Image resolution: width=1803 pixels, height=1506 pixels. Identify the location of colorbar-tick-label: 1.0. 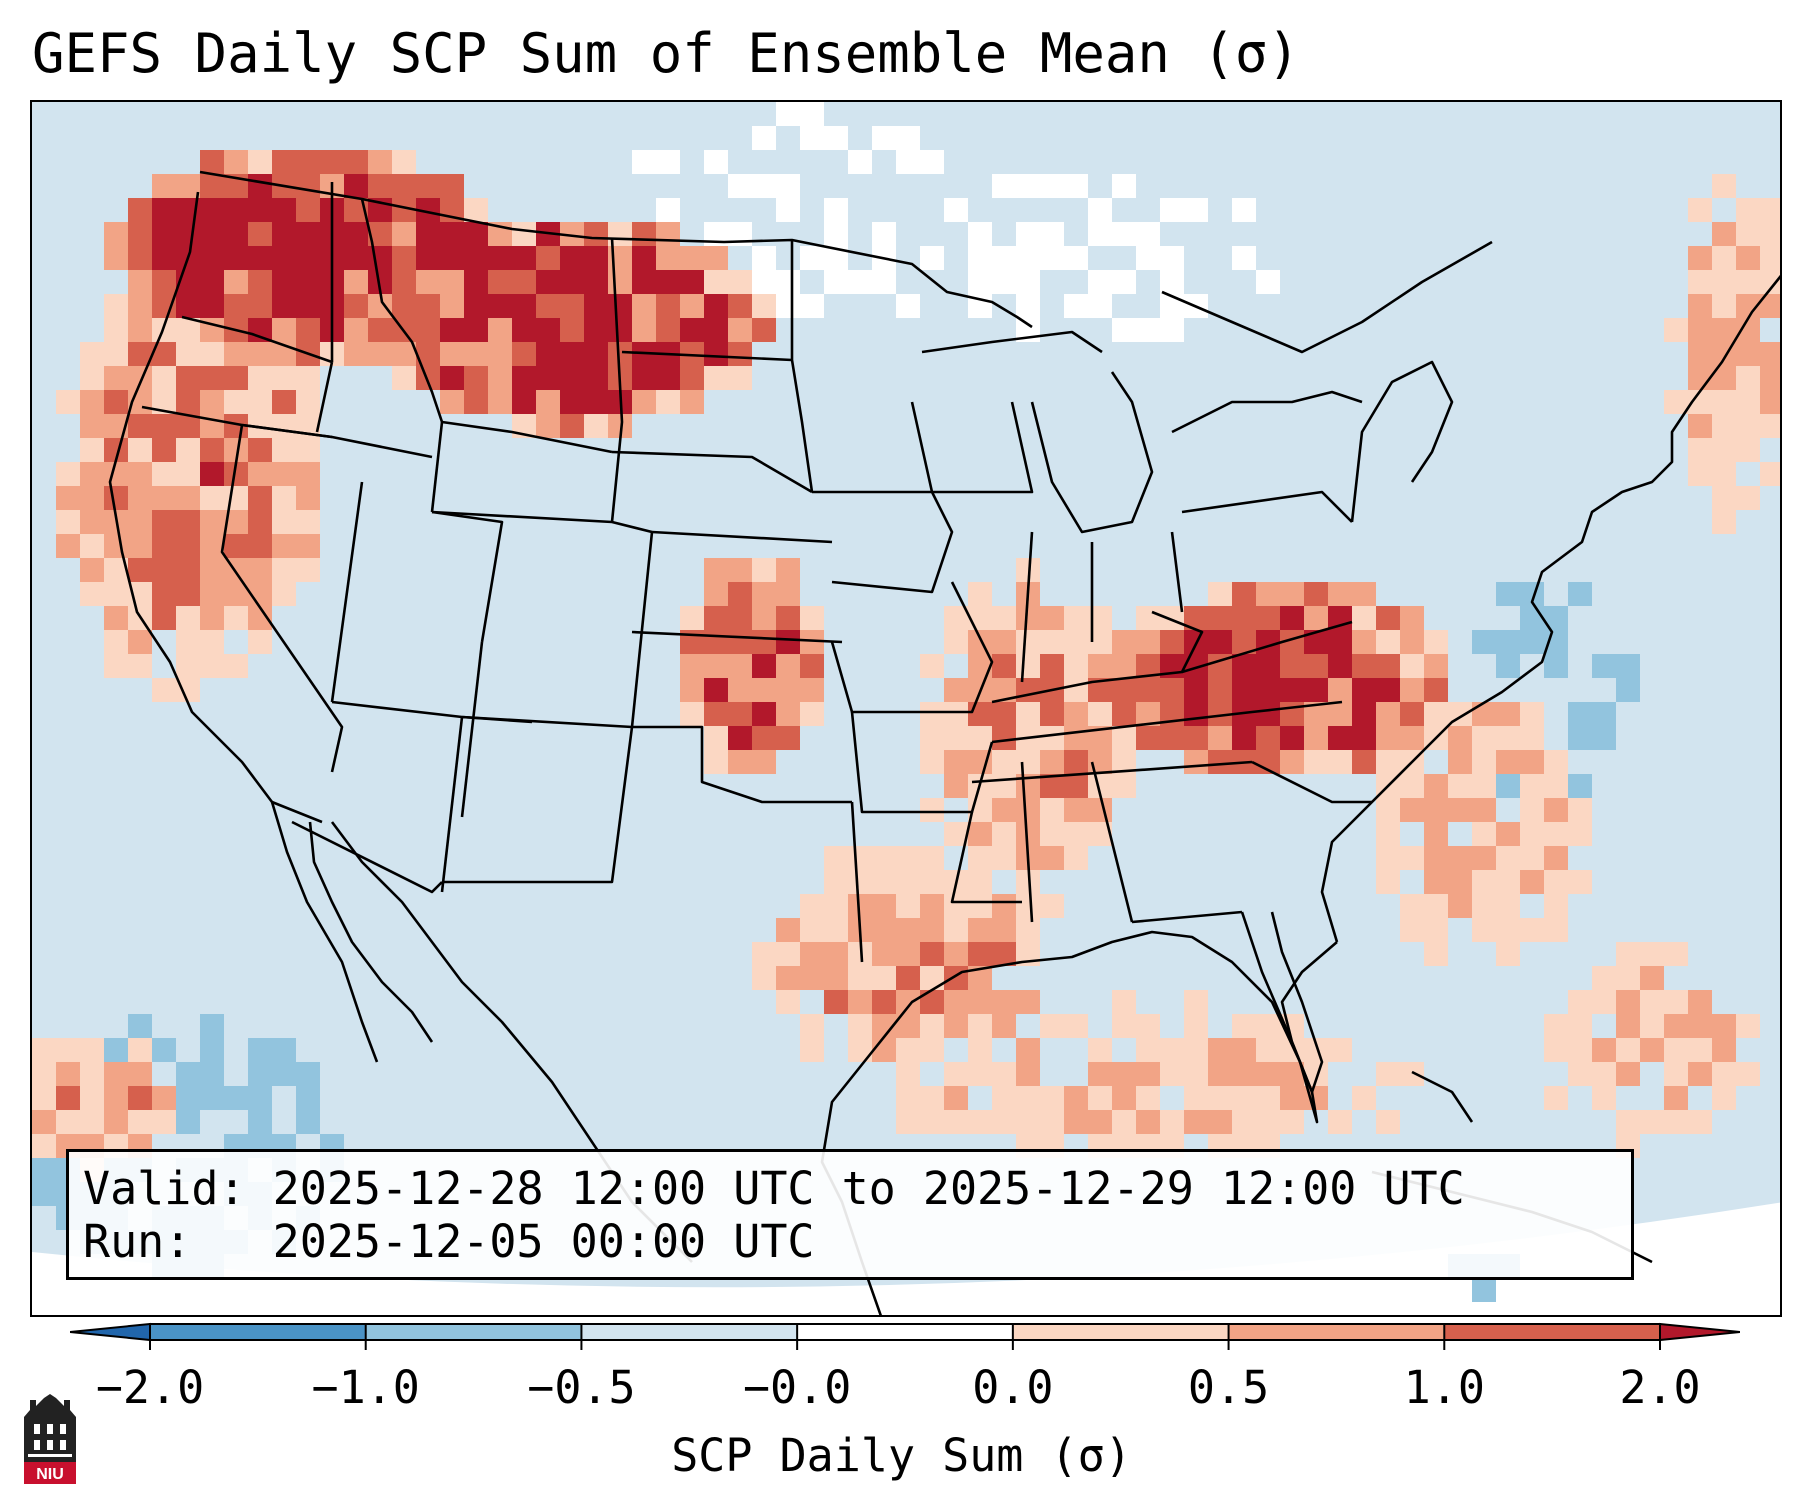
(1444, 1387).